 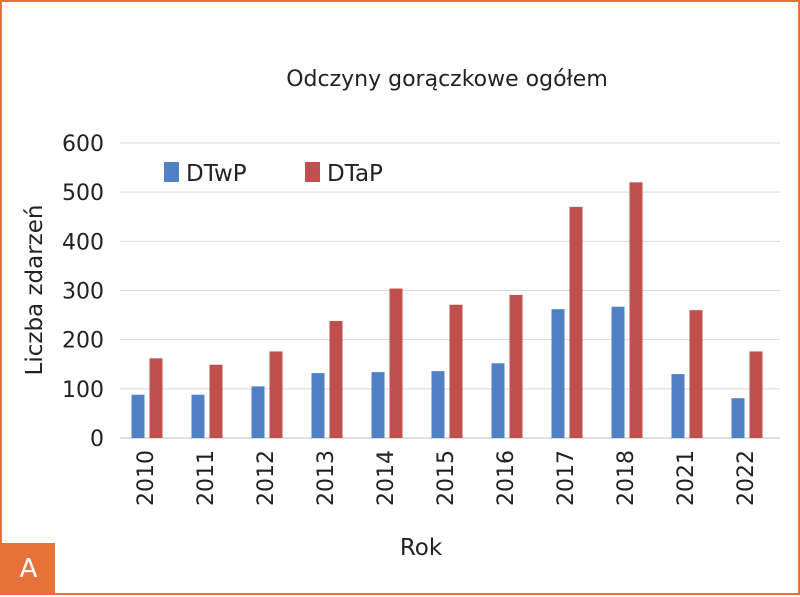 What do you see at coordinates (216, 174) in the screenshot?
I see `legend-label-dtwp: DTwP` at bounding box center [216, 174].